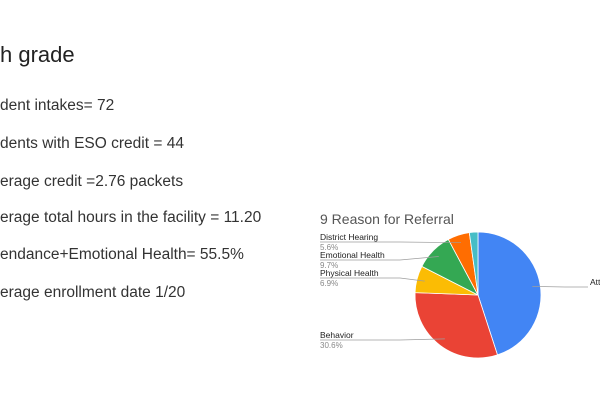 The height and width of the screenshot is (403, 600). Describe the element at coordinates (387, 219) in the screenshot. I see `chart-title: 9 Reason for Referral` at that location.